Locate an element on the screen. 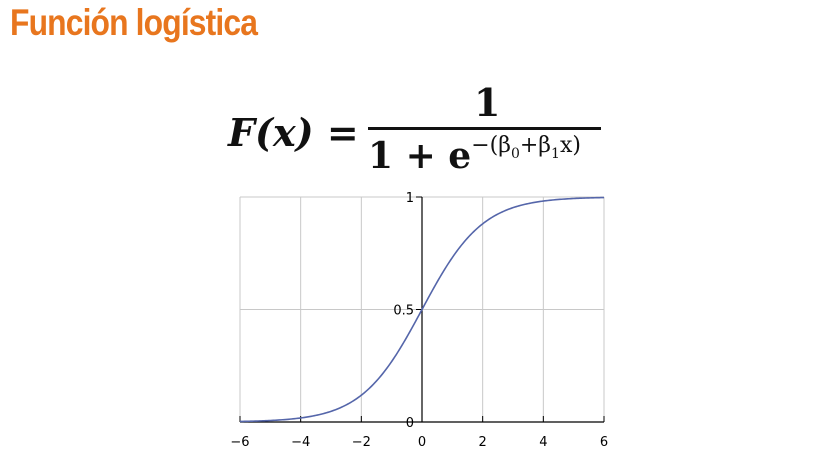  y-tick-label: 0.5 is located at coordinates (403, 311).